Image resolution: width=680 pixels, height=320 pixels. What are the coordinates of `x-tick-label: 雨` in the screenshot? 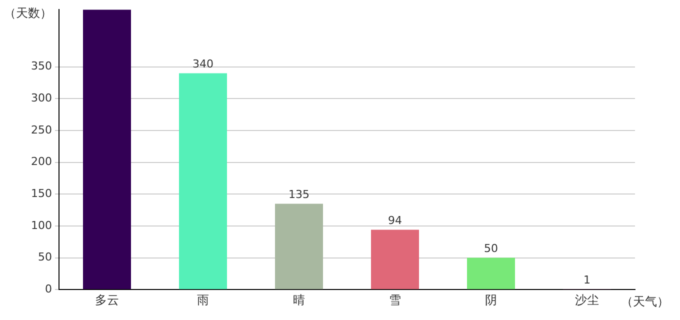 It's located at (202, 299).